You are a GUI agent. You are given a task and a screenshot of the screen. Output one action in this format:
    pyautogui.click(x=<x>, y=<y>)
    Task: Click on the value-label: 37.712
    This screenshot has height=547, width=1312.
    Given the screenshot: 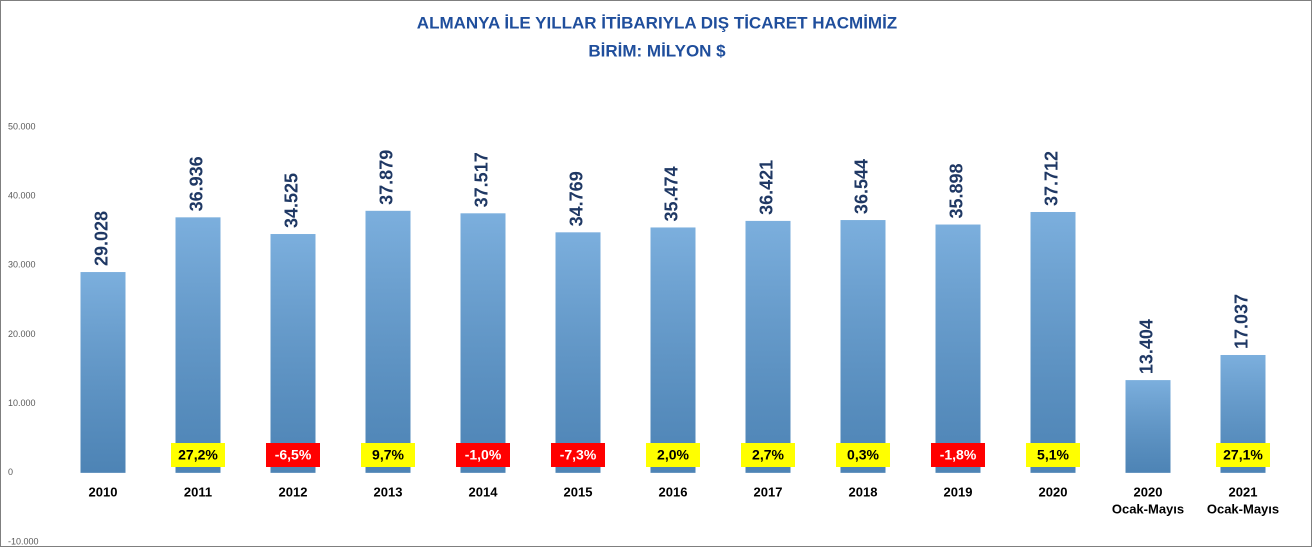 What is the action you would take?
    pyautogui.click(x=1052, y=178)
    